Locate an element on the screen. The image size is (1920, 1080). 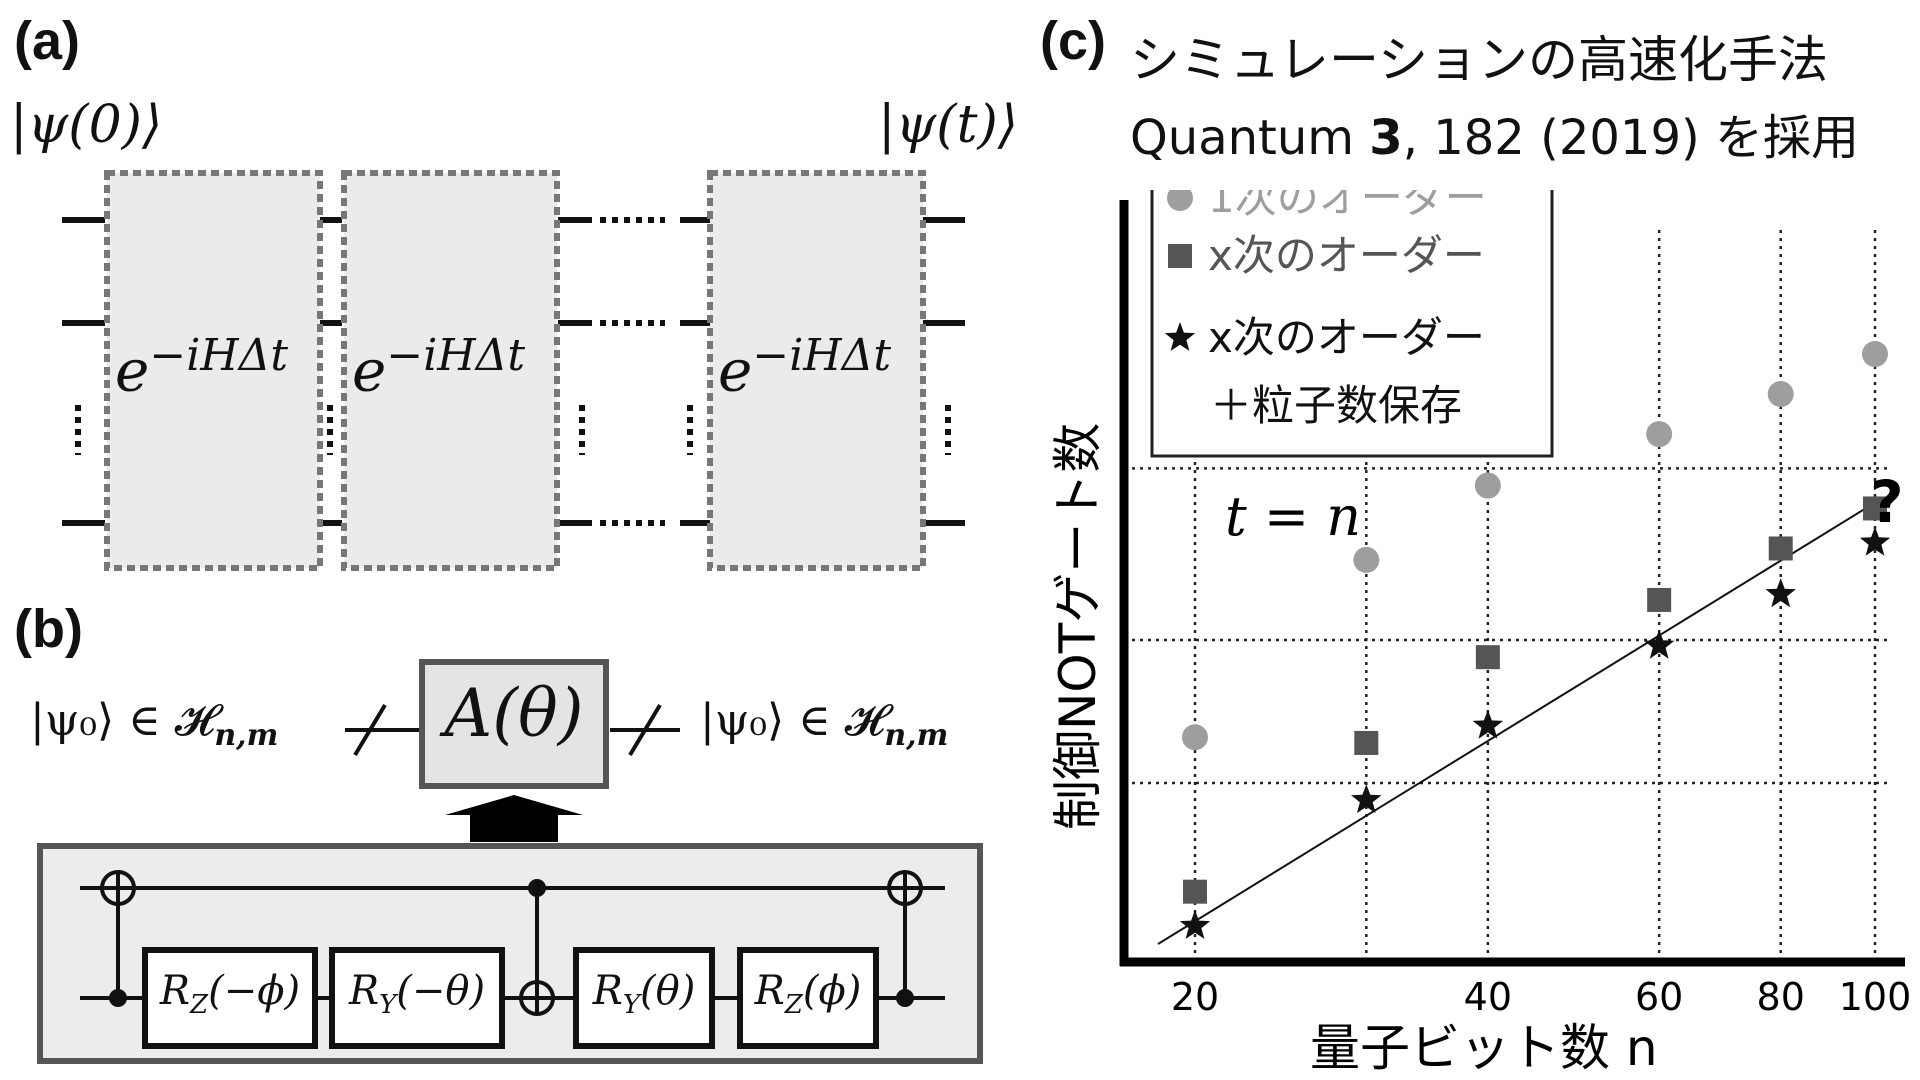
annotation-t-eq-n: t = n is located at coordinates (1293, 516).